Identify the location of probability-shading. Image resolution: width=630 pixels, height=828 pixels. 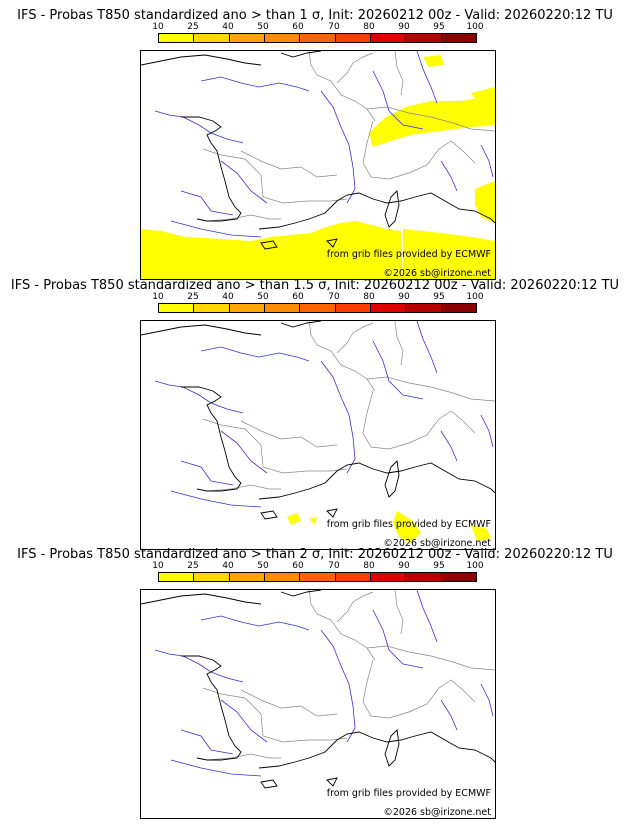
(389, 527).